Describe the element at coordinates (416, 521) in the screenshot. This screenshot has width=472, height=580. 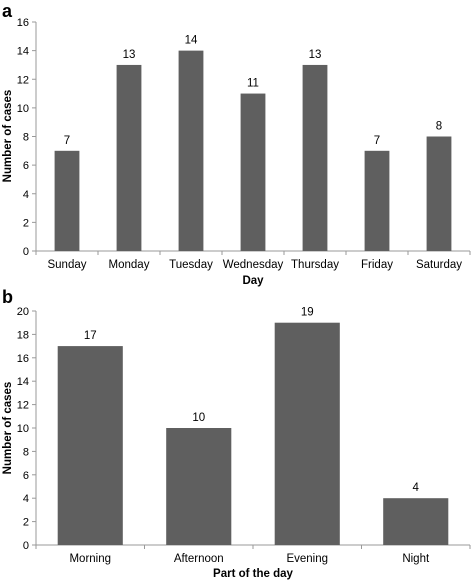
I see `bar-night` at that location.